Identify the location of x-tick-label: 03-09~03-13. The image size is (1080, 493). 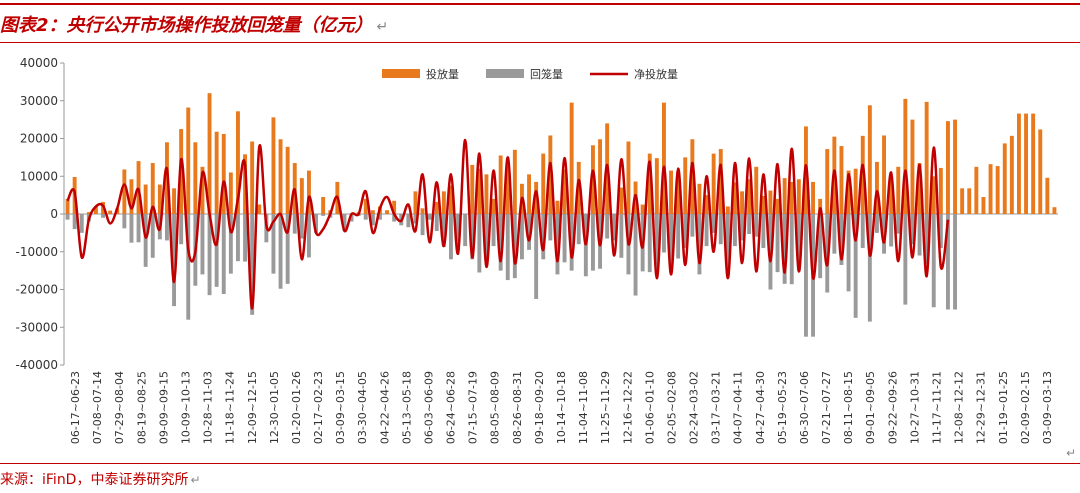
(1047, 407).